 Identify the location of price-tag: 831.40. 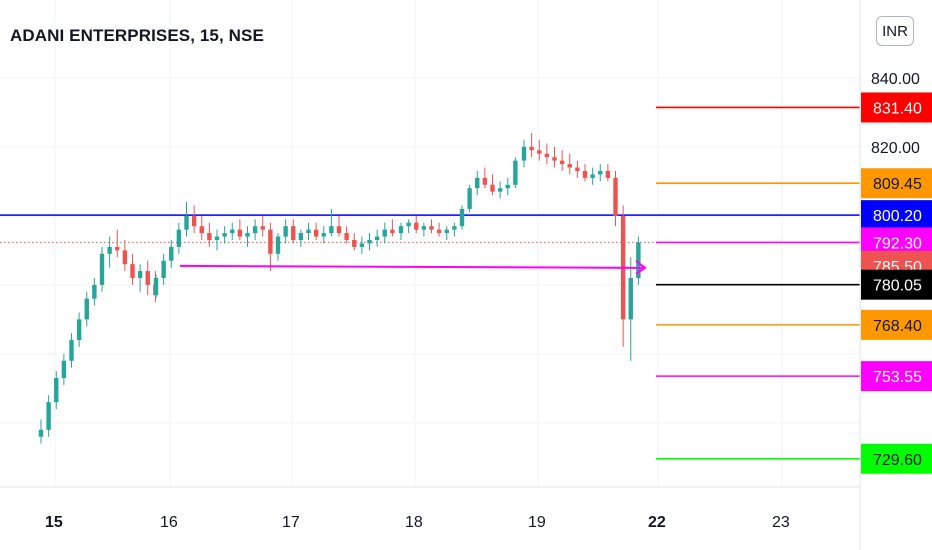
(896, 107).